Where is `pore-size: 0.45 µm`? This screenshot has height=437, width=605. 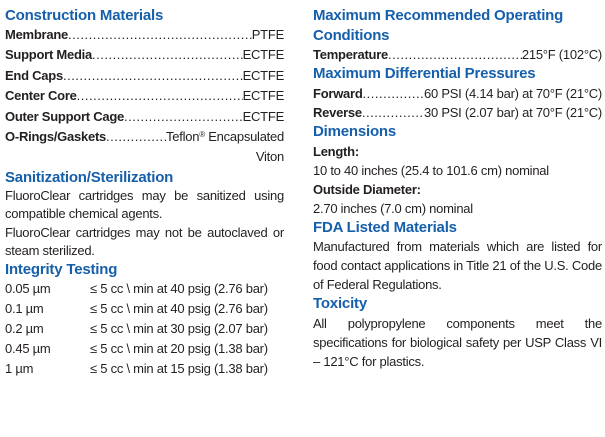
pore-size: 0.45 µm is located at coordinates (28, 348).